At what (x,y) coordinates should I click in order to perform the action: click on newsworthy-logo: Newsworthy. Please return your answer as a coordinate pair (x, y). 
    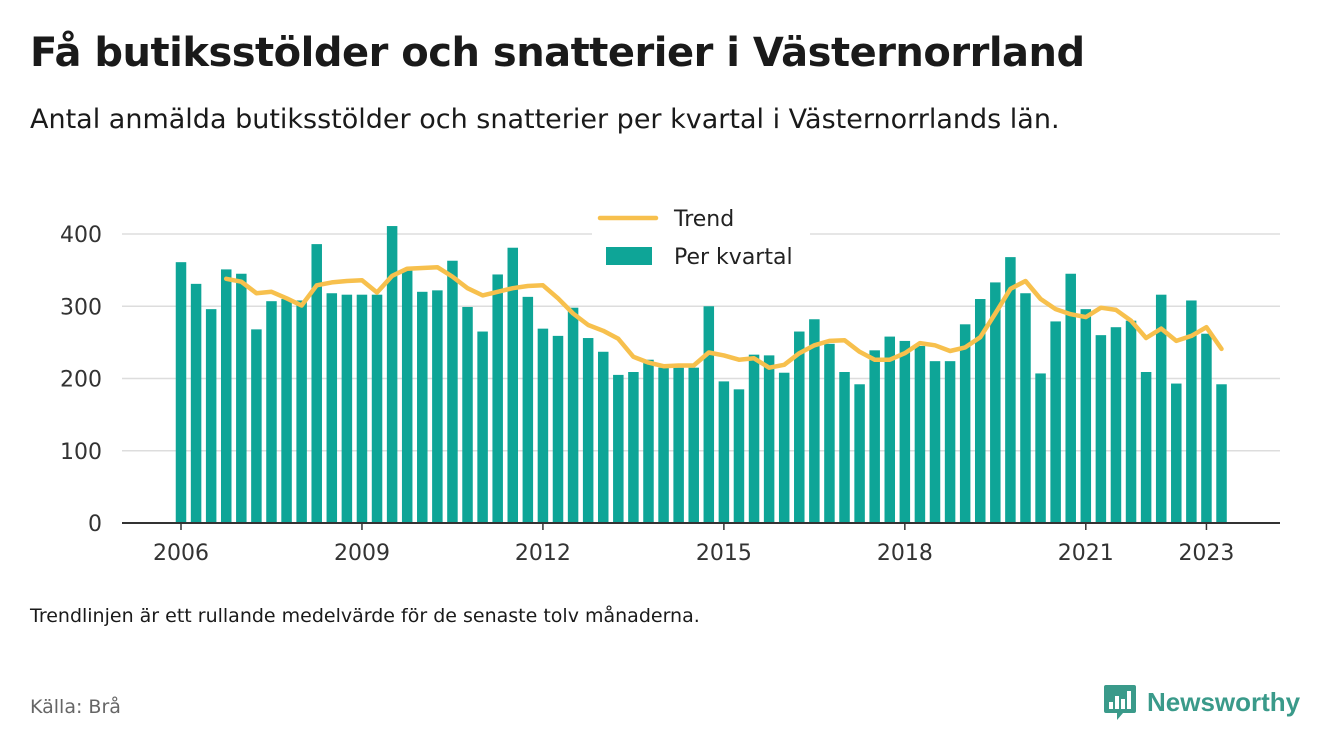
    Looking at the image, I should click on (1201, 702).